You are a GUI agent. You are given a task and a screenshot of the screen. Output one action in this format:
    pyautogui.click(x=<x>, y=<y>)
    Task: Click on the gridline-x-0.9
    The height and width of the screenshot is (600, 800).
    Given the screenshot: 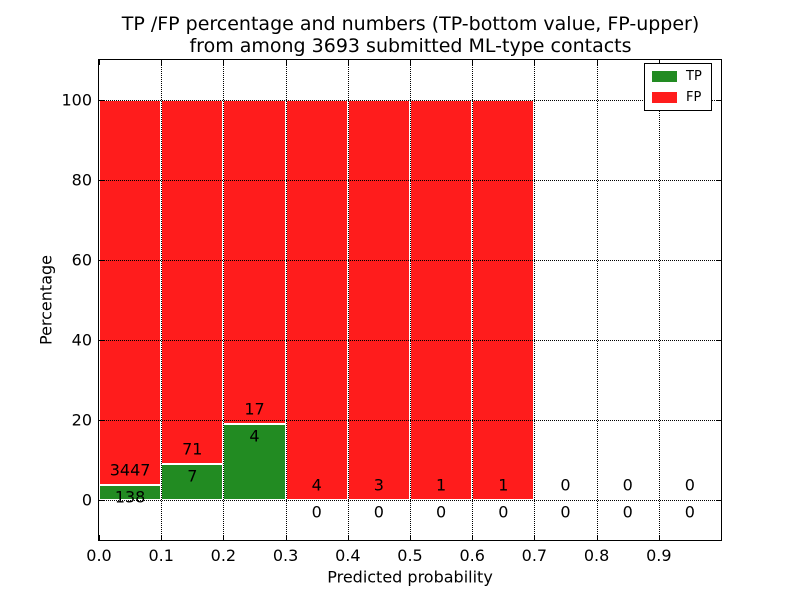 What is the action you would take?
    pyautogui.click(x=659, y=300)
    